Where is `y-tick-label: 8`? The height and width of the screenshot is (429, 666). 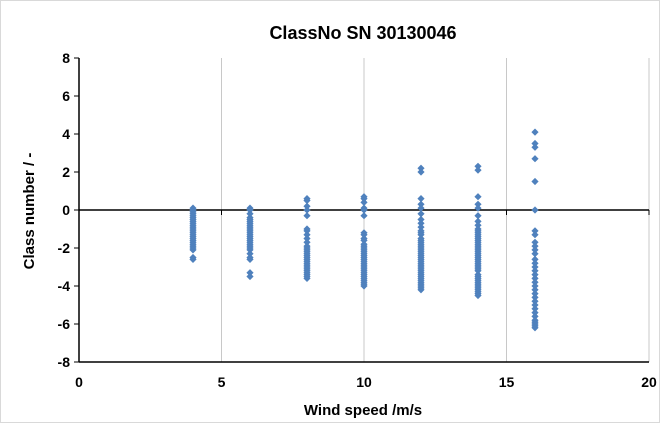
y-tick-label: 8 is located at coordinates (66, 58).